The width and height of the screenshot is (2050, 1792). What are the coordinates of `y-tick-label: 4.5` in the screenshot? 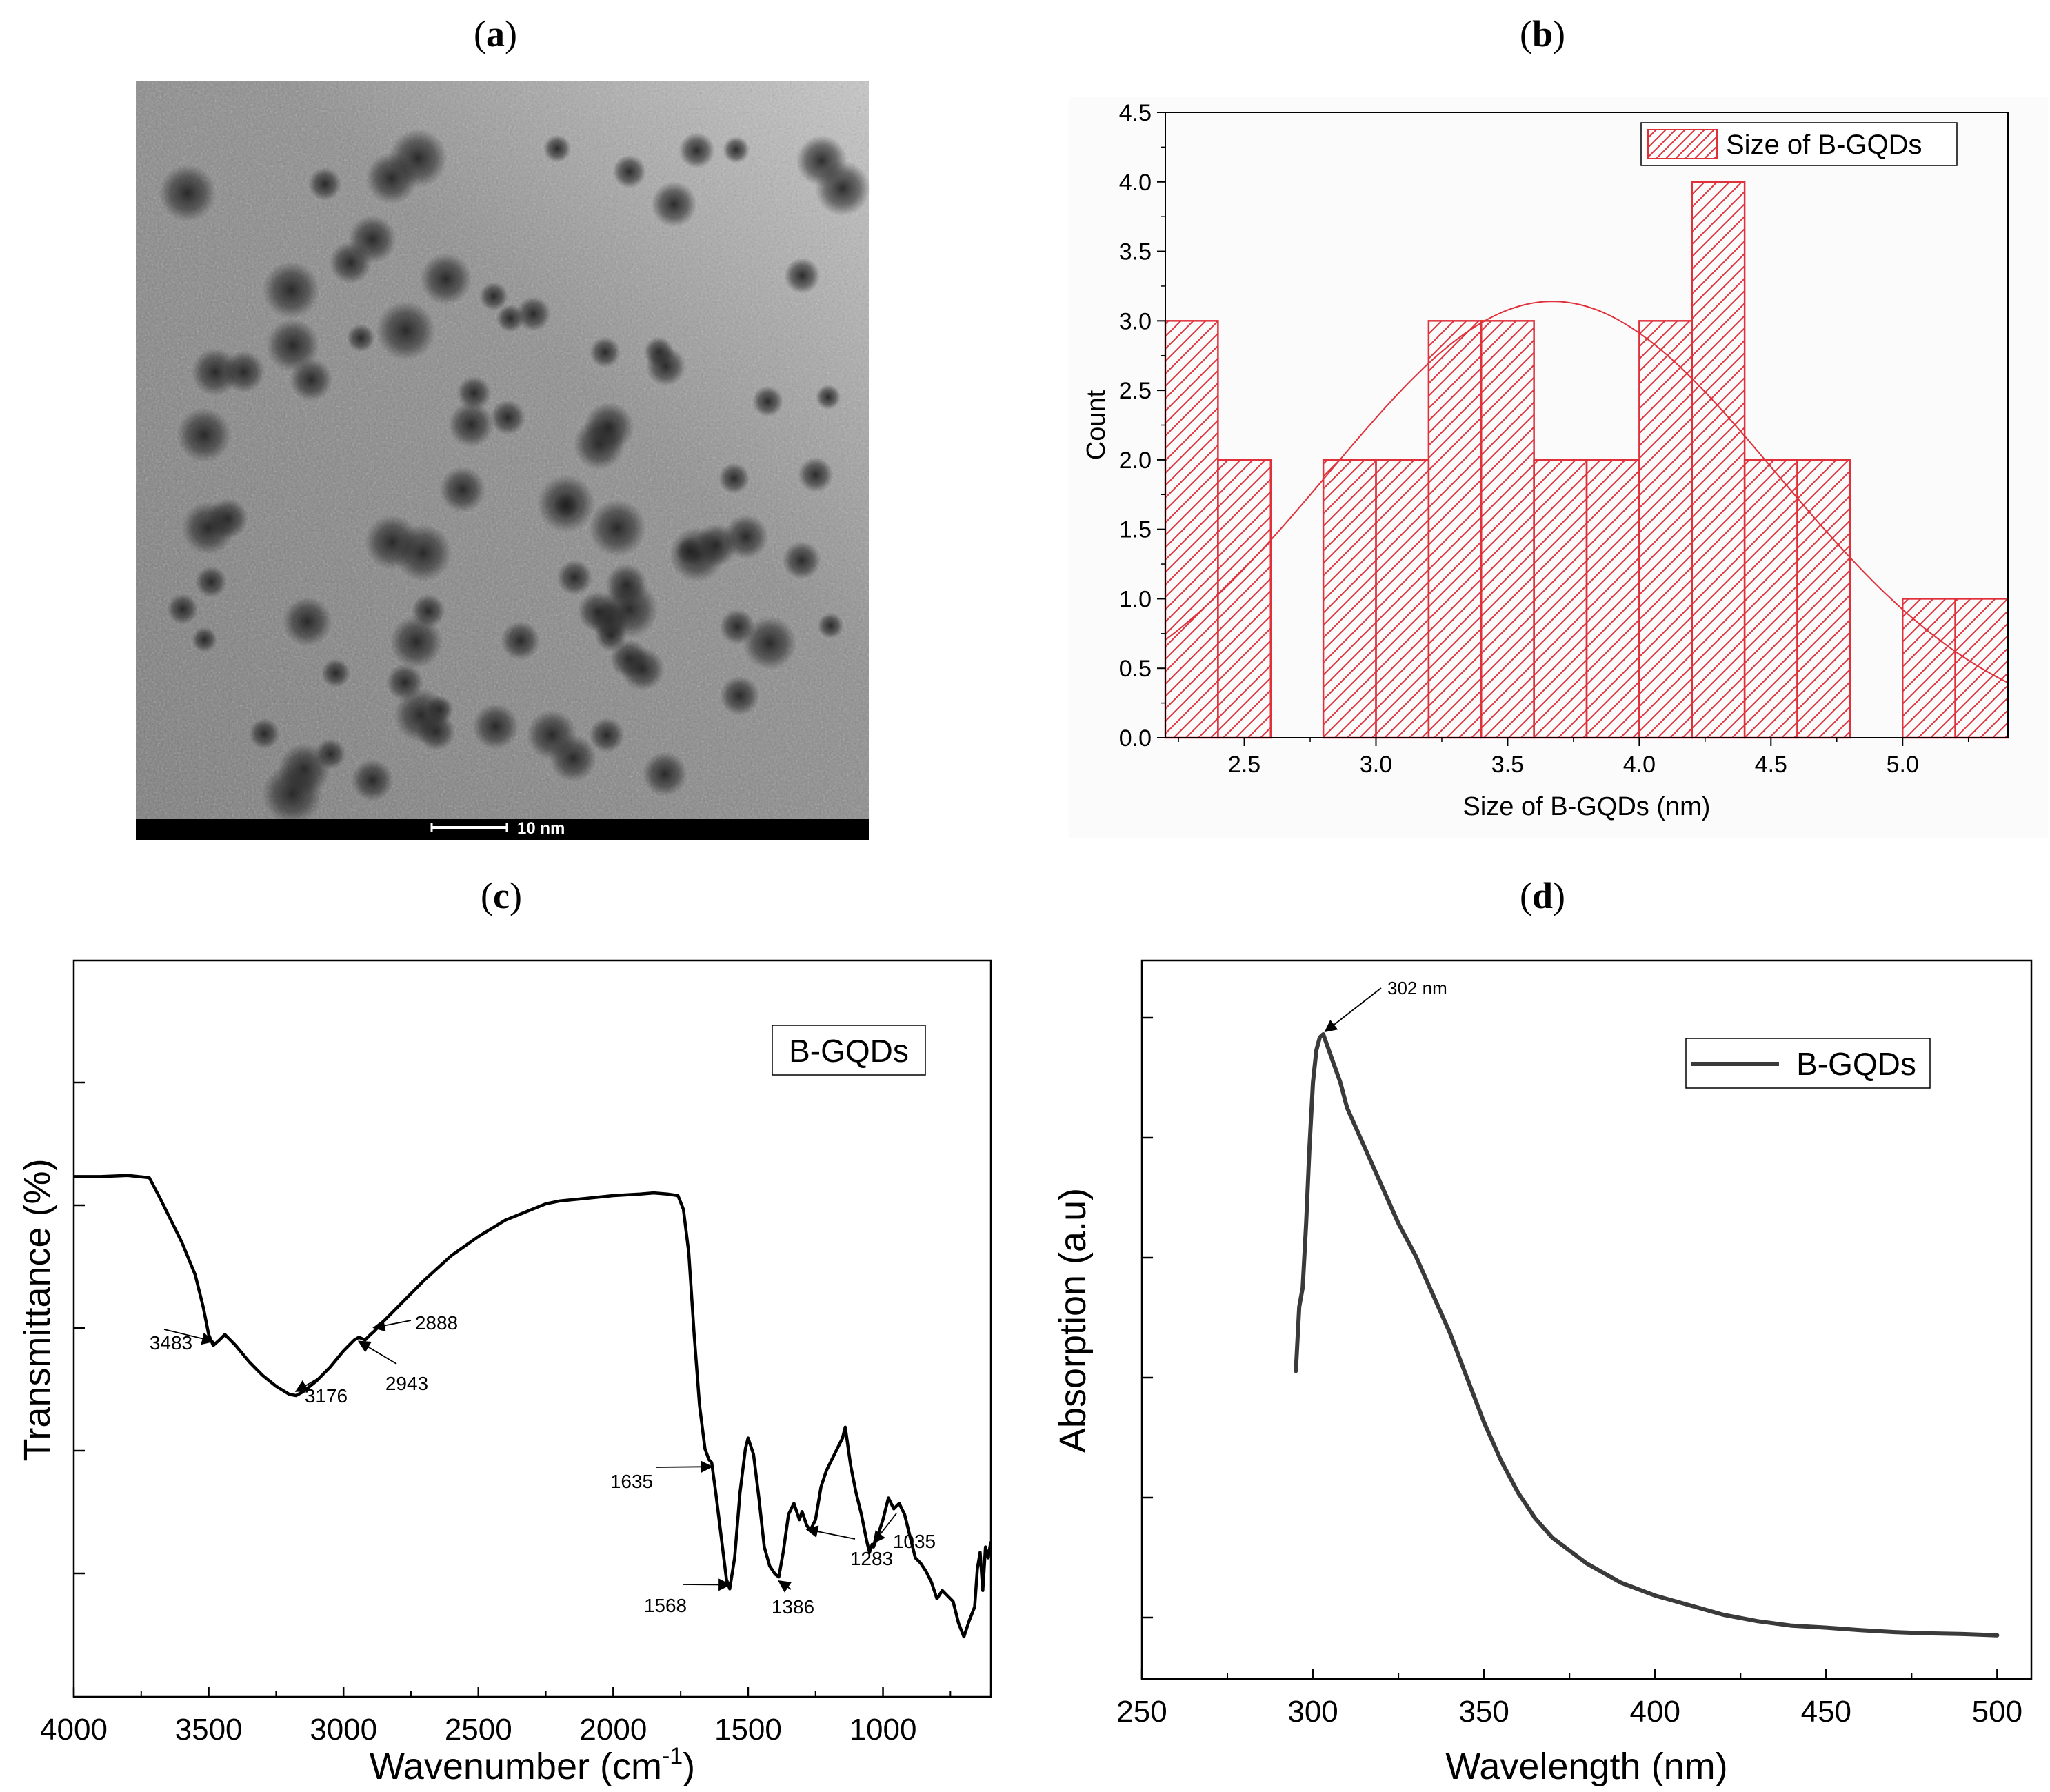 It's located at (1135, 113).